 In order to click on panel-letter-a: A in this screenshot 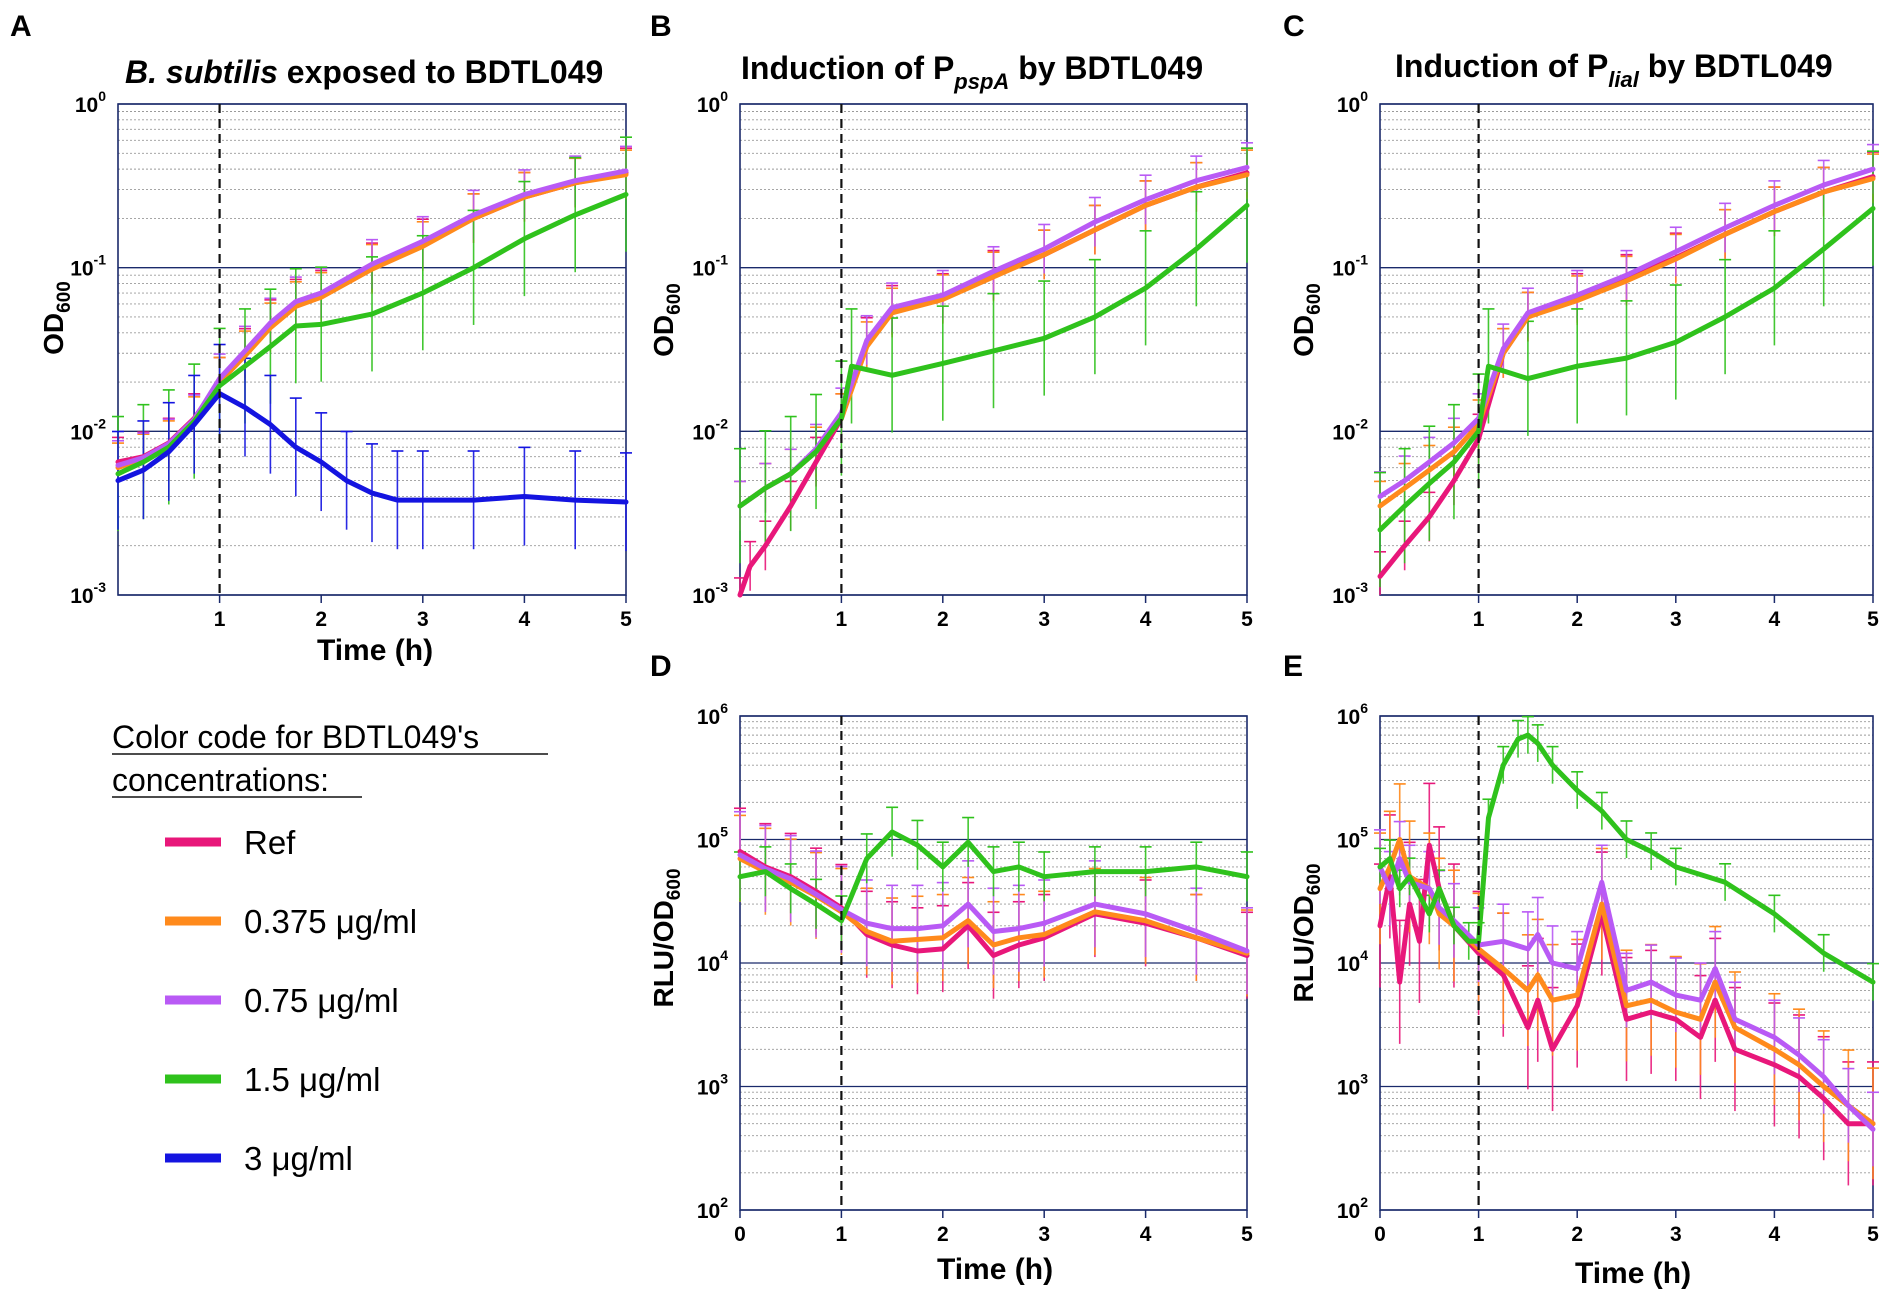, I will do `click(21, 26)`.